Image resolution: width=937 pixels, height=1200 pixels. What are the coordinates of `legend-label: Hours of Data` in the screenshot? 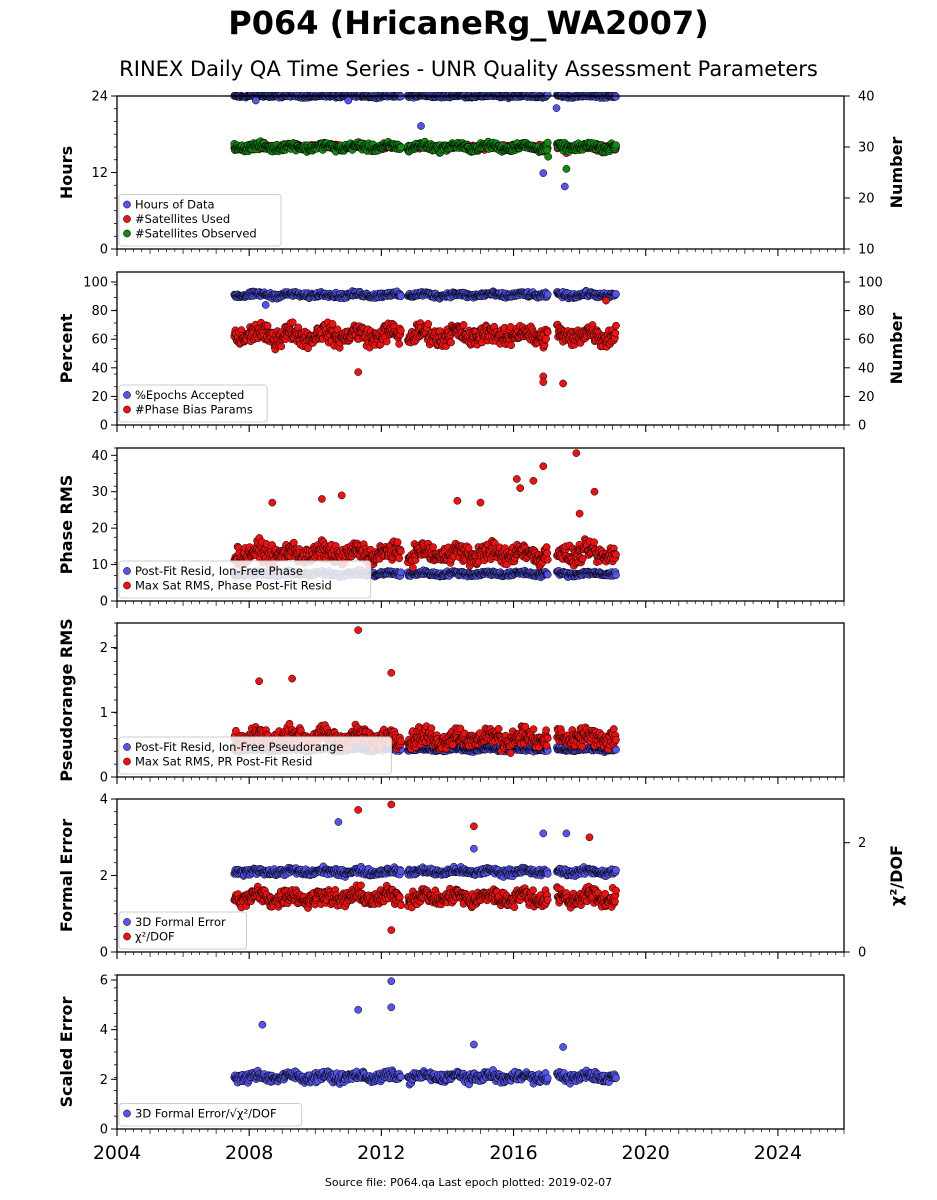 It's located at (175, 205).